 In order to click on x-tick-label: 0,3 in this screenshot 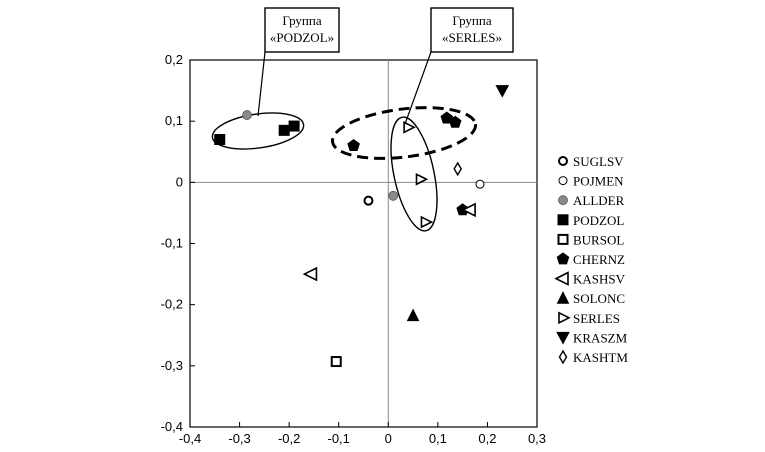, I will do `click(537, 438)`.